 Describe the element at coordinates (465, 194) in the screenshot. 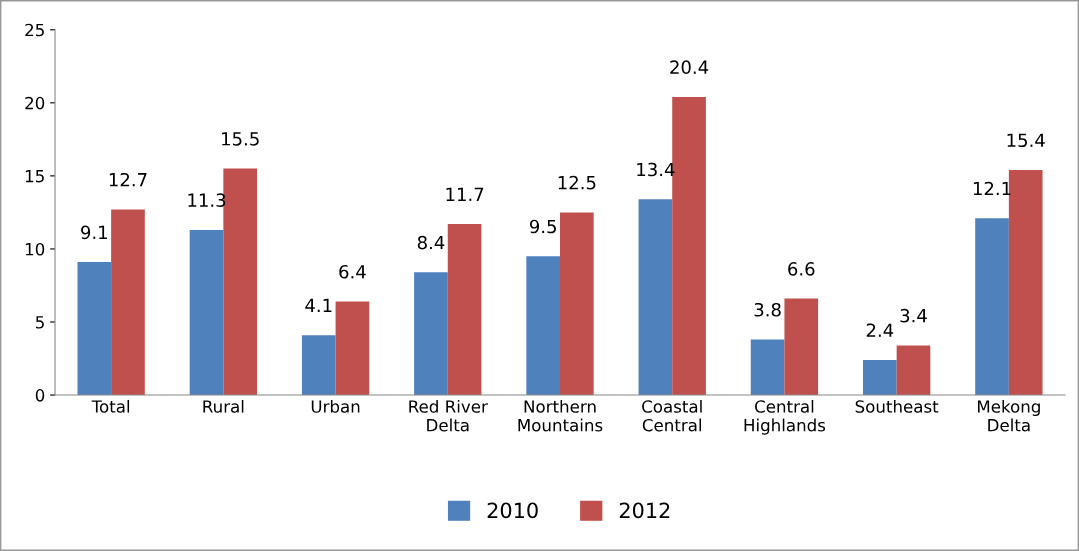

I see `data-label: 11.7` at that location.